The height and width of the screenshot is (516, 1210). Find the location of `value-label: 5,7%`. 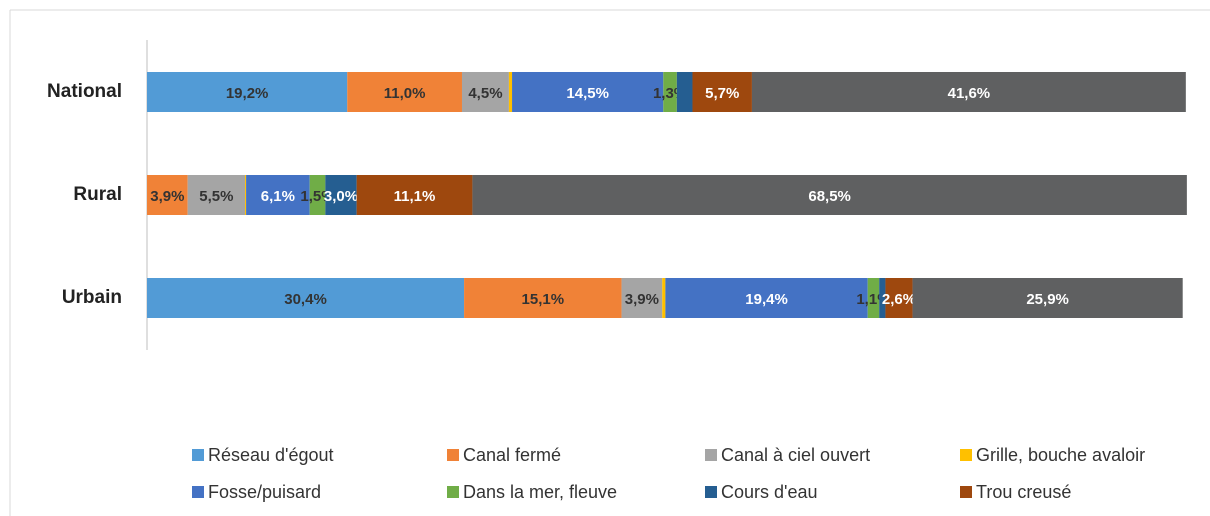

value-label: 5,7% is located at coordinates (722, 93).